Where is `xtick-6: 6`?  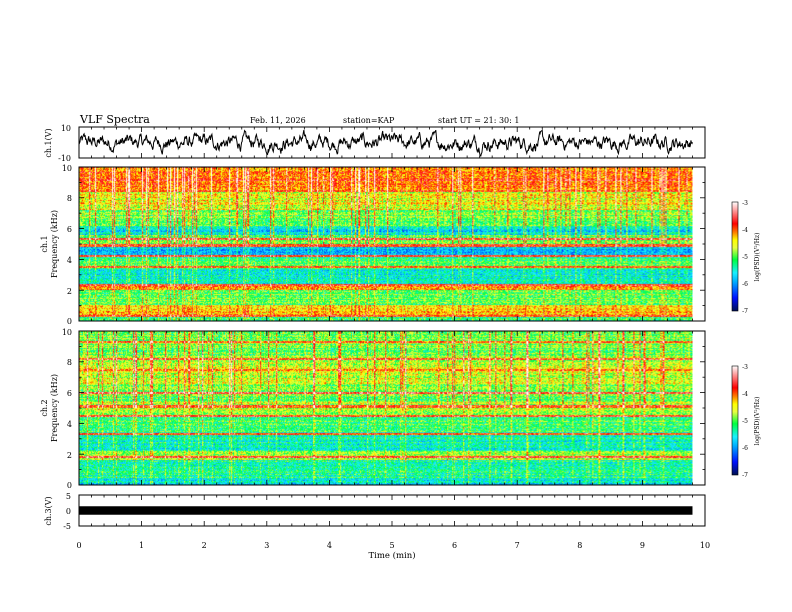
xtick-6: 6 is located at coordinates (454, 545).